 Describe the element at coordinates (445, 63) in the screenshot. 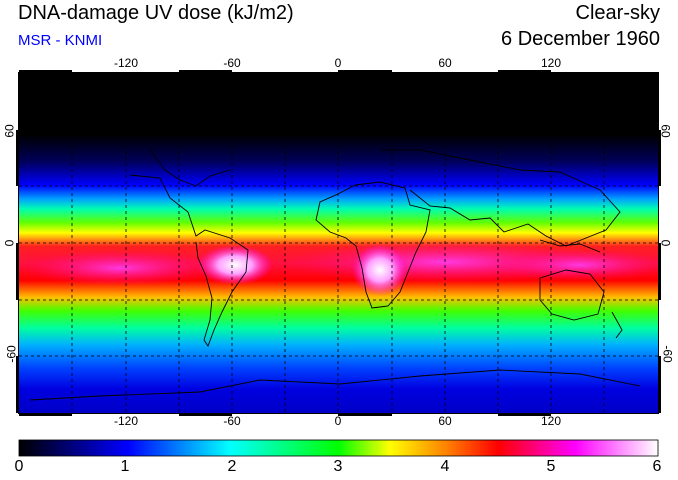

I see `lon-tick-top: 60` at that location.